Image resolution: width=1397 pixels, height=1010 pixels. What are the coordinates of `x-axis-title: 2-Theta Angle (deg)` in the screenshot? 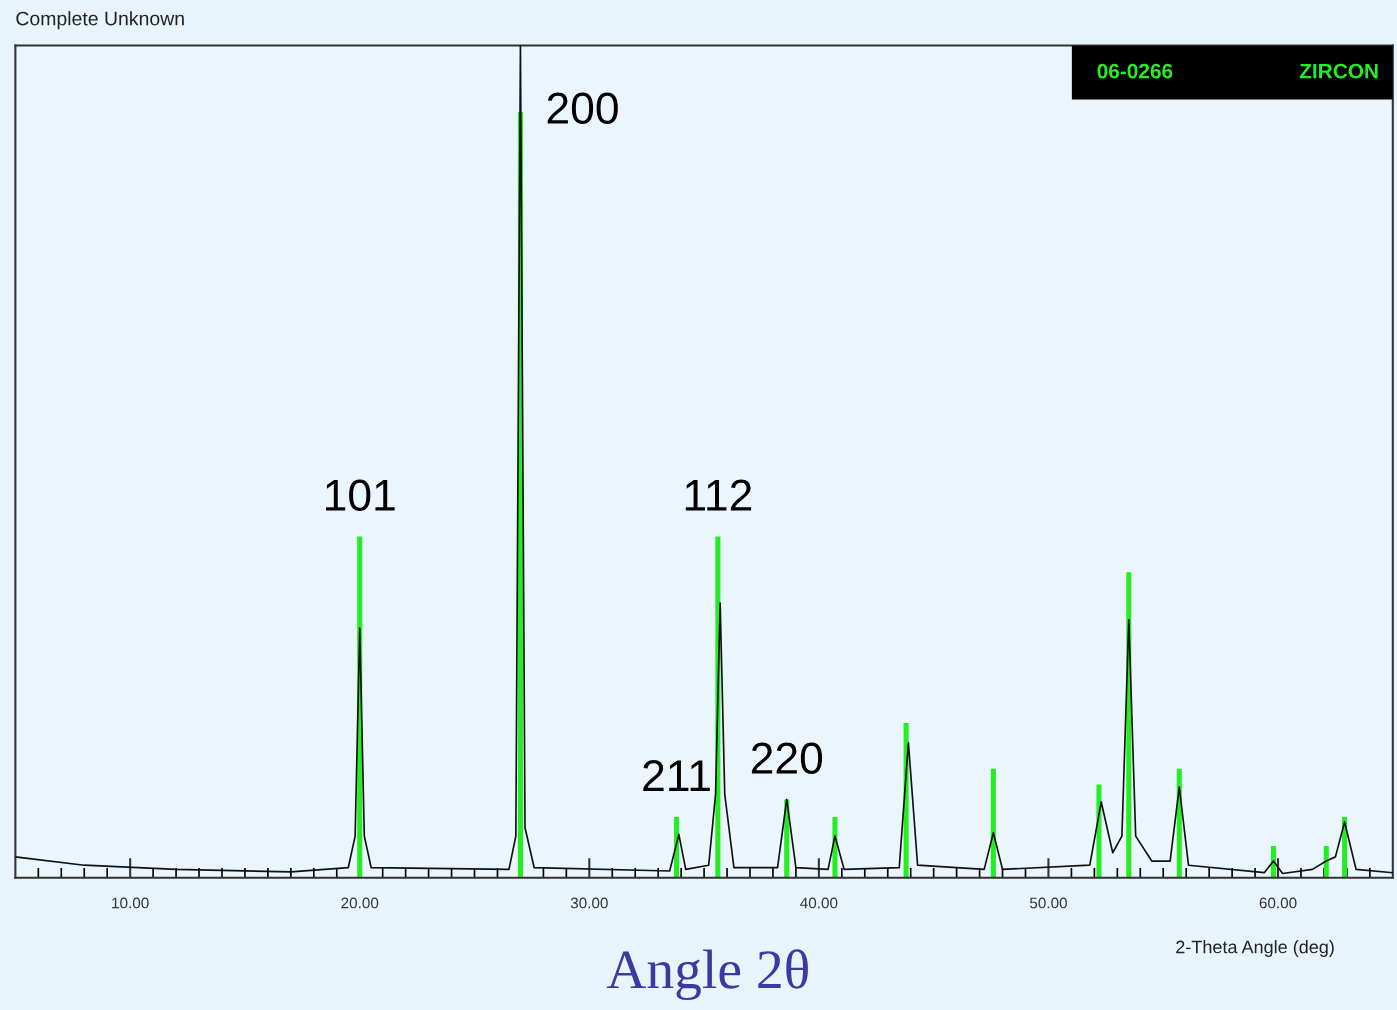 It's located at (1255, 948).